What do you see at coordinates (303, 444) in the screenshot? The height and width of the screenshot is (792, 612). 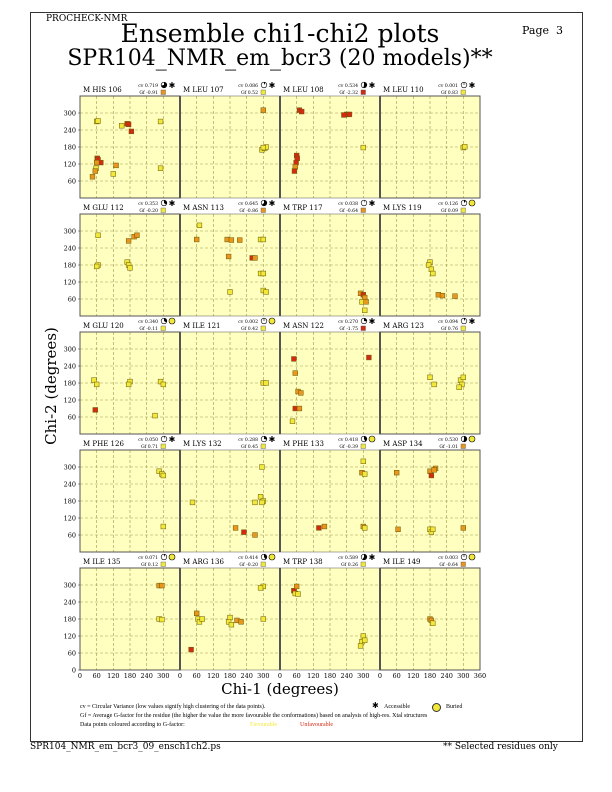 I see `residue-name: M PHE 133` at bounding box center [303, 444].